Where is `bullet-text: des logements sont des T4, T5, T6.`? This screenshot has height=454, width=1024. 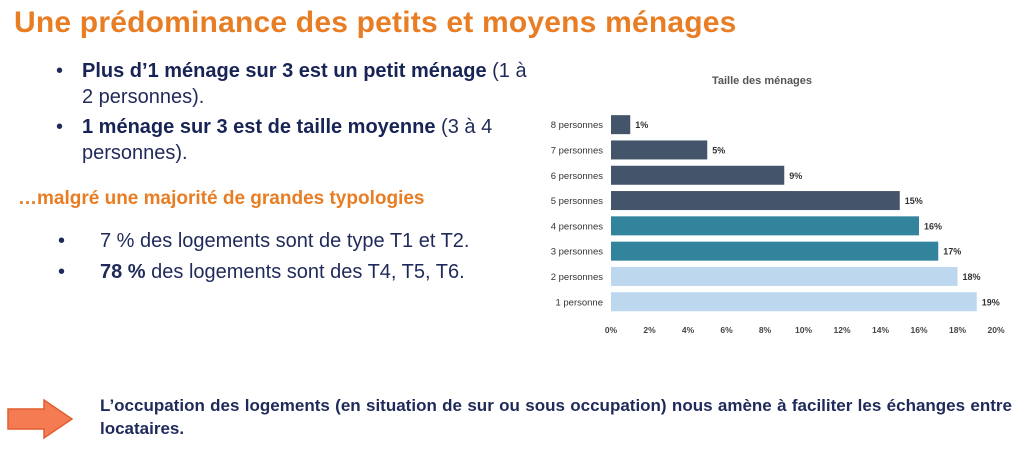 bullet-text: des logements sont des T4, T5, T6. is located at coordinates (308, 272).